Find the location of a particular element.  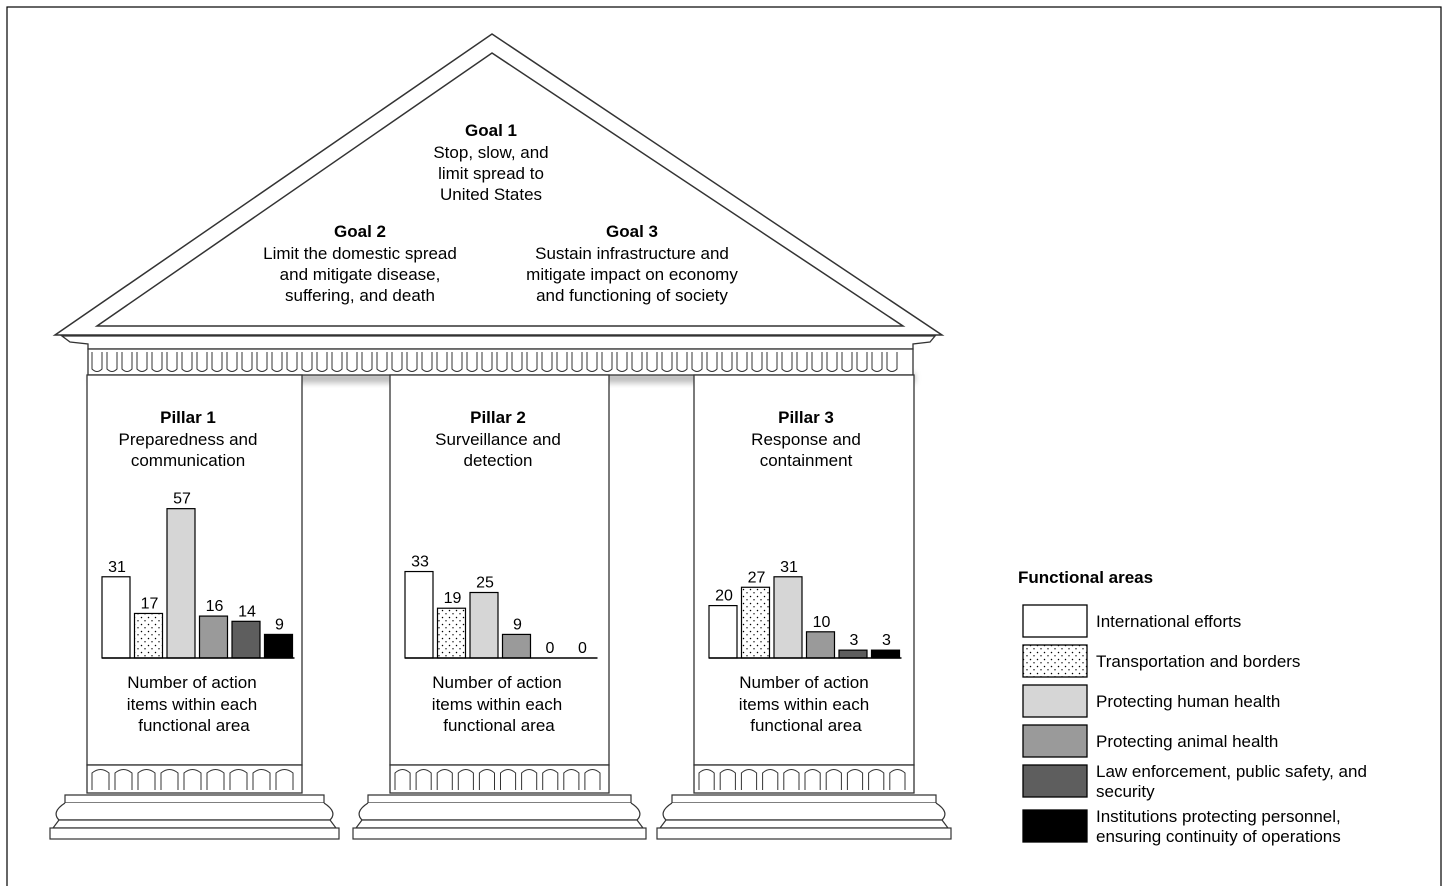

pillar-1-caption-line-3: functional area is located at coordinates (194, 725).